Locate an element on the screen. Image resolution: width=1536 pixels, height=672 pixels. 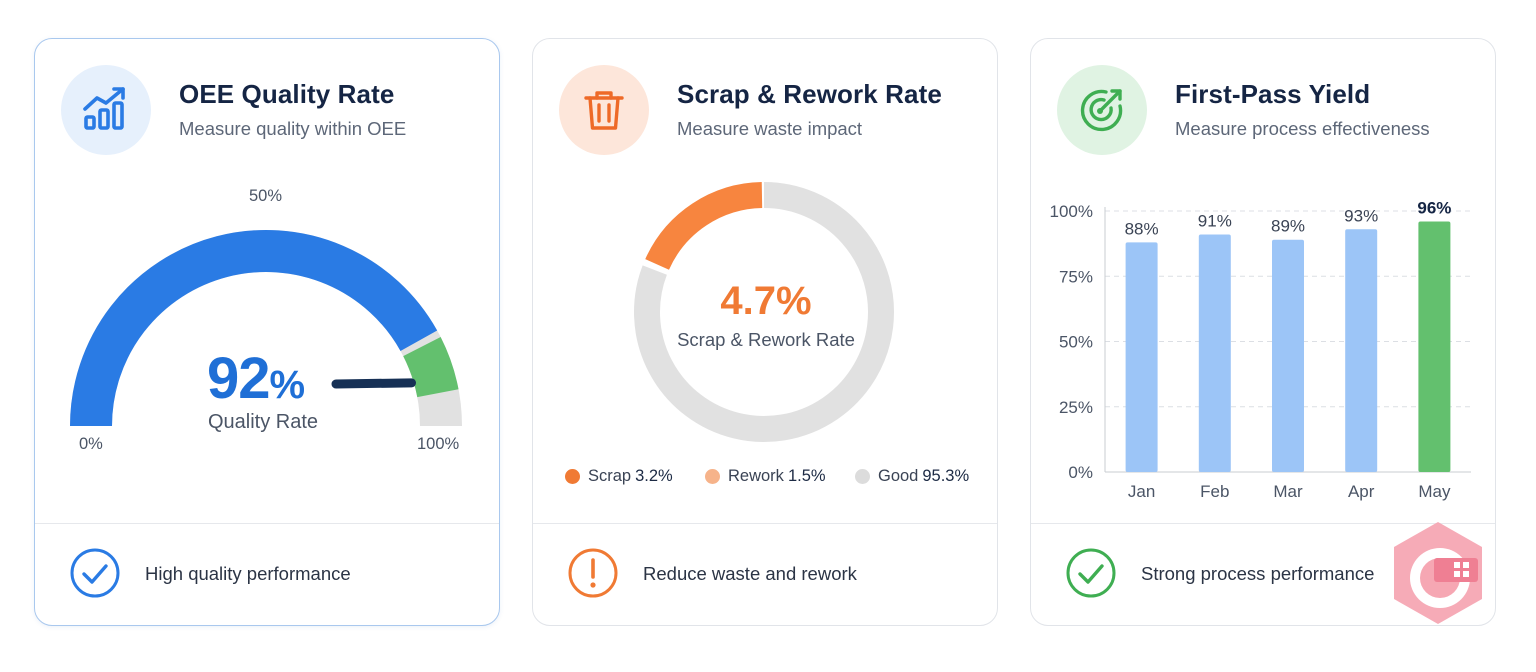
legend-value: 95.3% is located at coordinates (946, 476).